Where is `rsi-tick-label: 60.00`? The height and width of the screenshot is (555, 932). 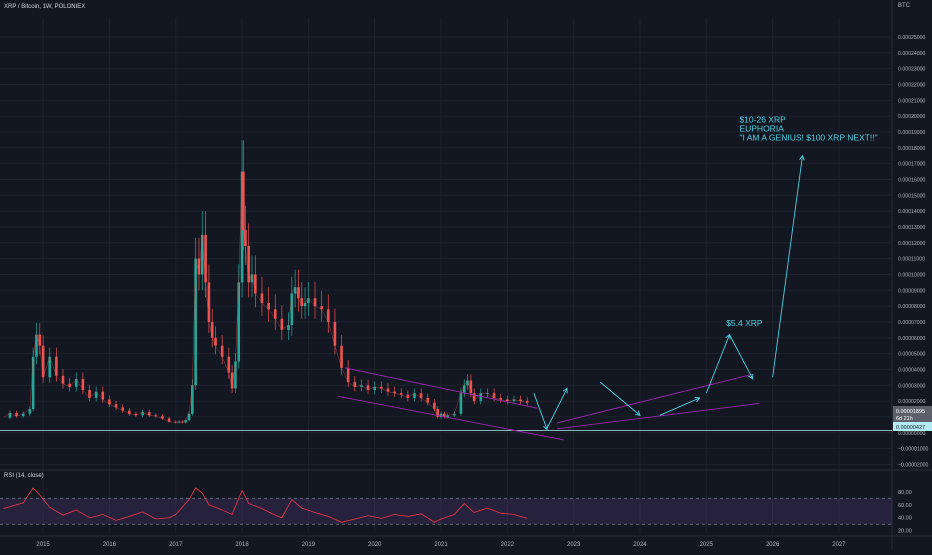 rsi-tick-label: 60.00 is located at coordinates (905, 506).